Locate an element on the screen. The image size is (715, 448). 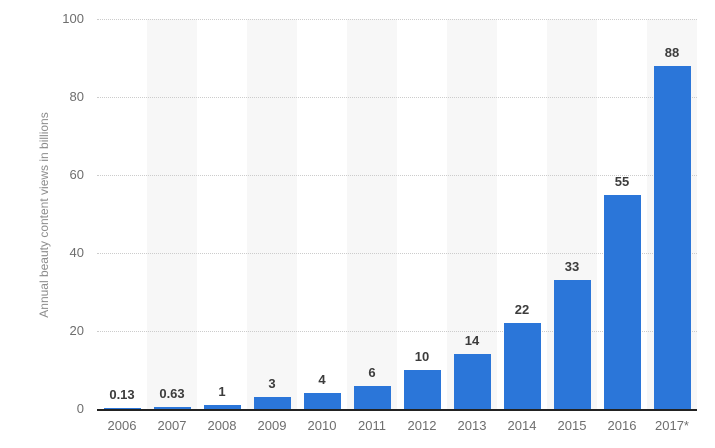
bar-value-label: 55 is located at coordinates (622, 181).